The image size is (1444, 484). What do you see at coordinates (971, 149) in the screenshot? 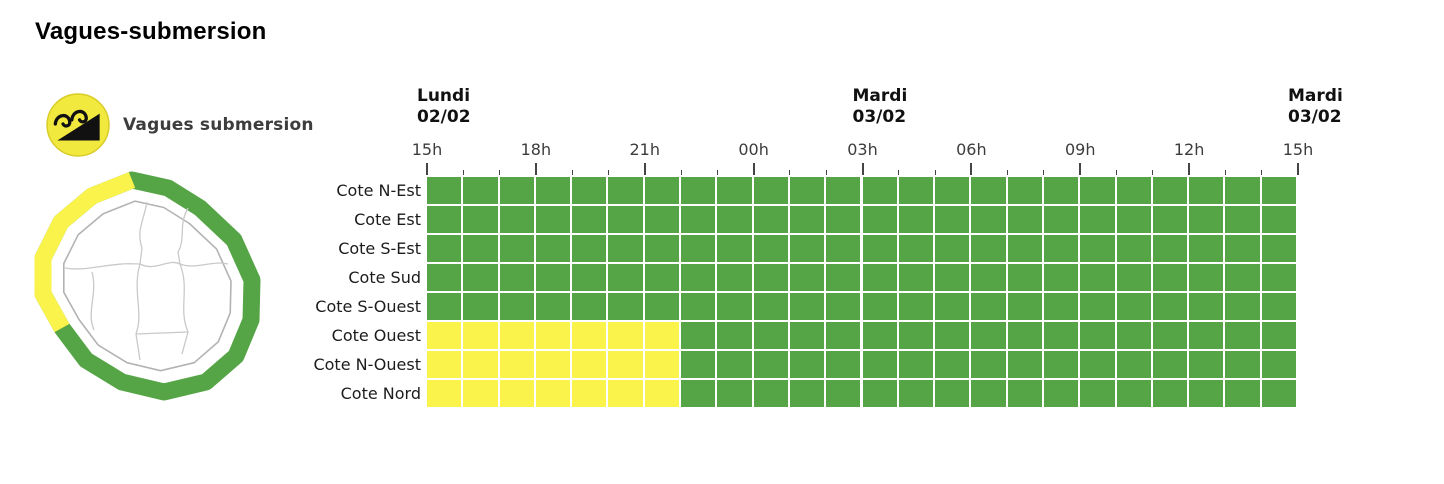
I see `hour-tick-label: 06h` at bounding box center [971, 149].